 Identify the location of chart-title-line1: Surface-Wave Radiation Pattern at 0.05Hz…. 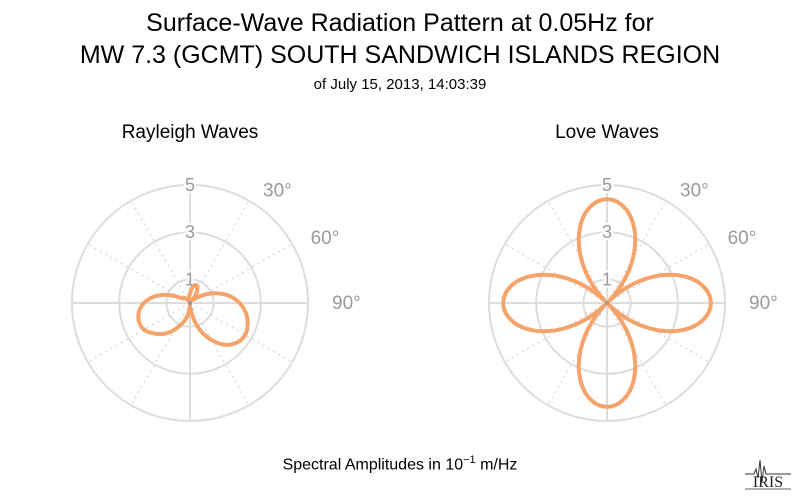
(400, 23).